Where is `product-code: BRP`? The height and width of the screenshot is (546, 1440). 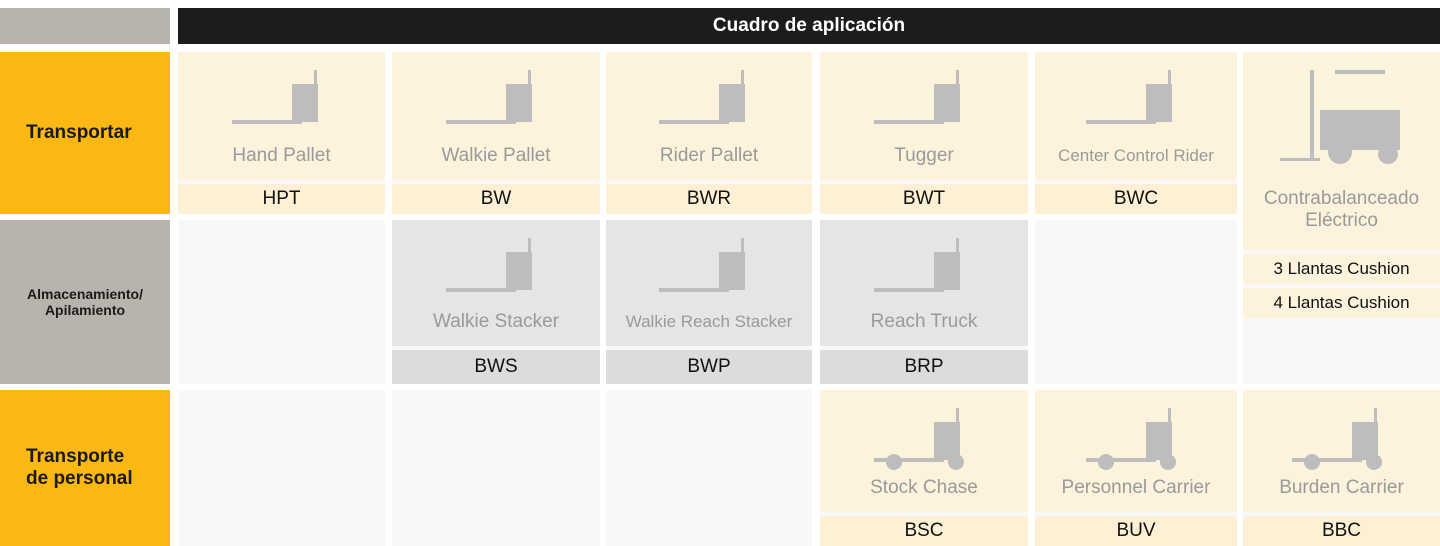
product-code: BRP is located at coordinates (924, 367).